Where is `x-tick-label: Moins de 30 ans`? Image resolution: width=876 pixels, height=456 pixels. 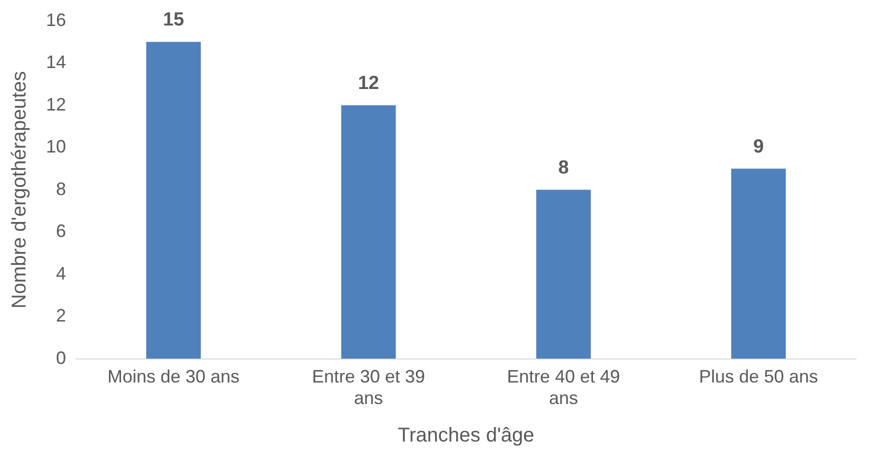 x-tick-label: Moins de 30 ans is located at coordinates (173, 376).